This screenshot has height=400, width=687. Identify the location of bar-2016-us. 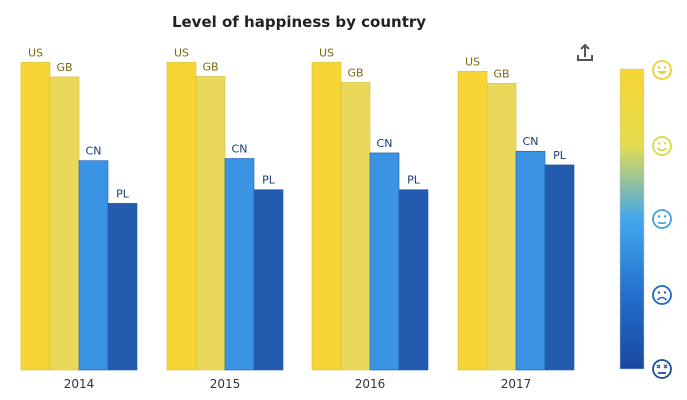
(326, 216).